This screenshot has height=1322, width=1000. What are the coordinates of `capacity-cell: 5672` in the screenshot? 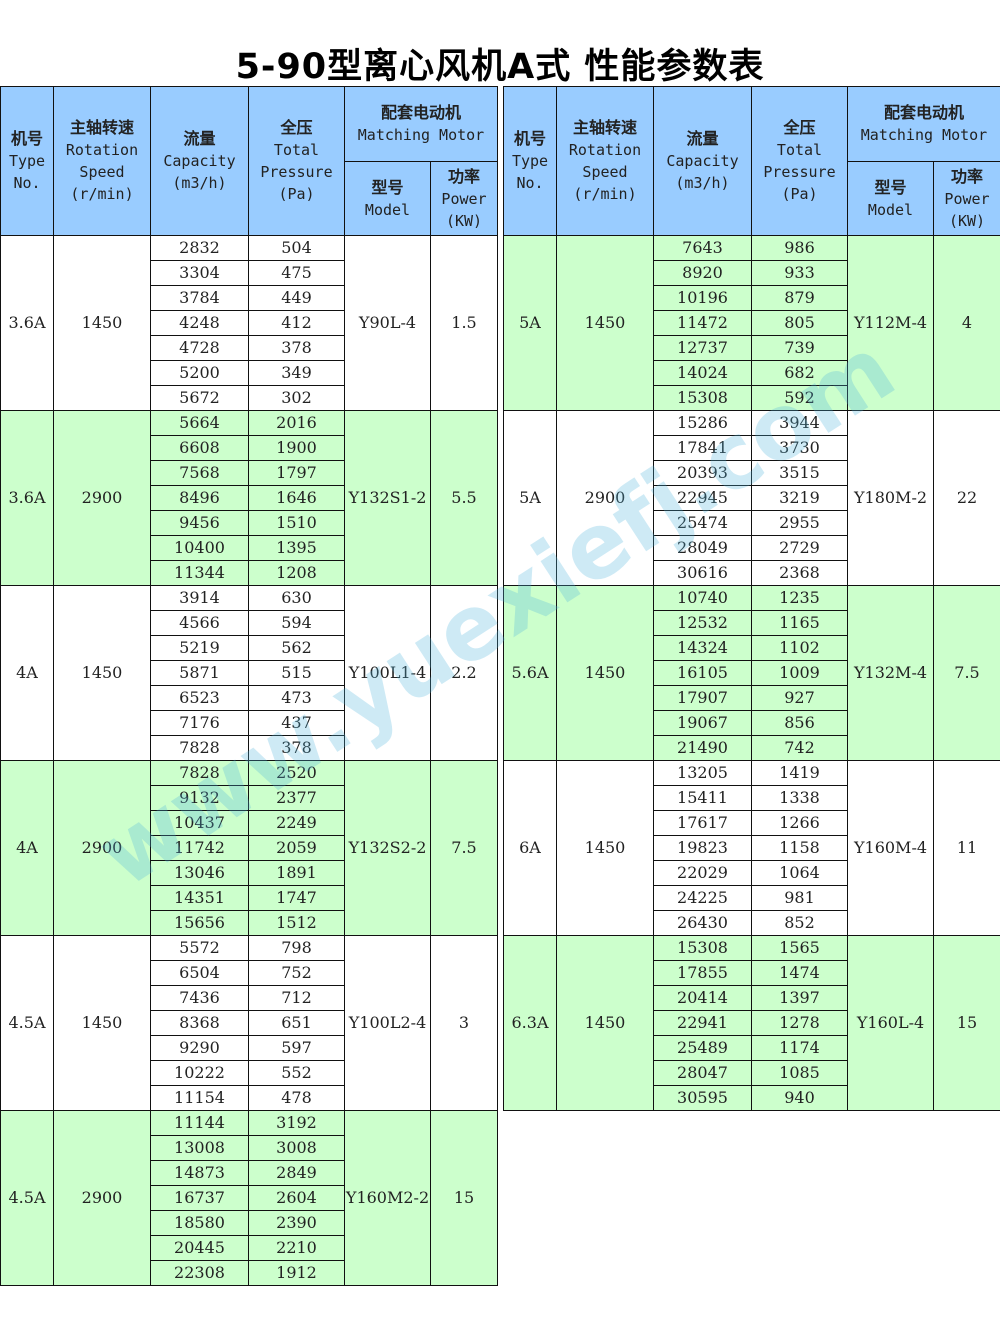 It's located at (199, 398).